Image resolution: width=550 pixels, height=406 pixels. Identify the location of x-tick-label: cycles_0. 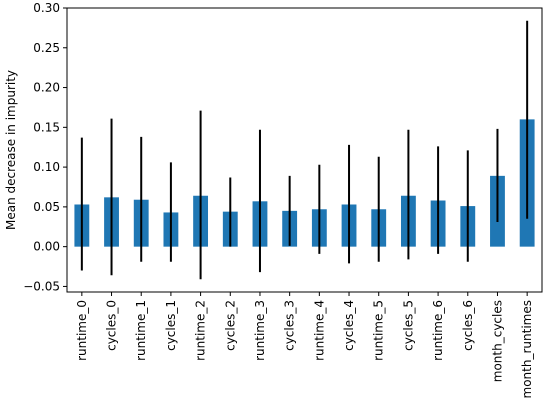
(112, 325).